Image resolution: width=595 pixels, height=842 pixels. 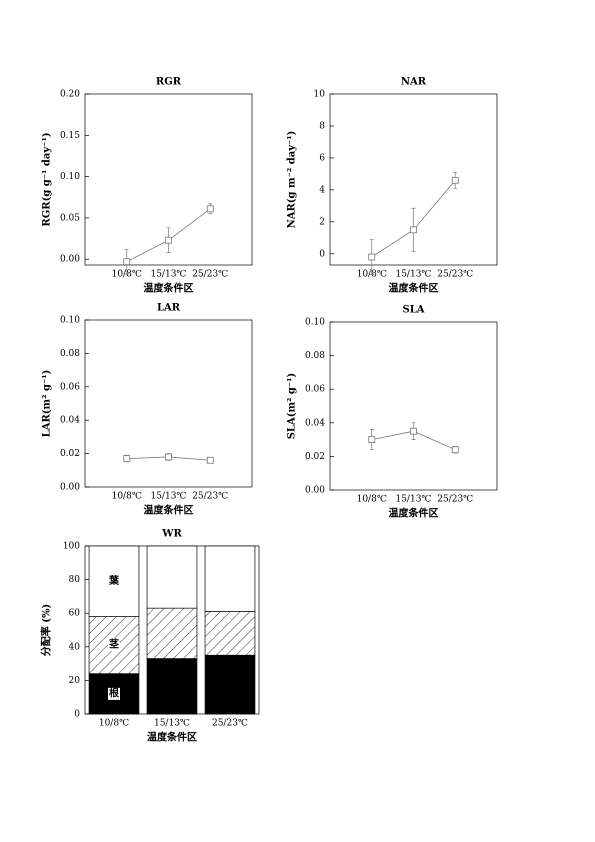 I want to click on segment-label: 茎, so click(x=114, y=644).